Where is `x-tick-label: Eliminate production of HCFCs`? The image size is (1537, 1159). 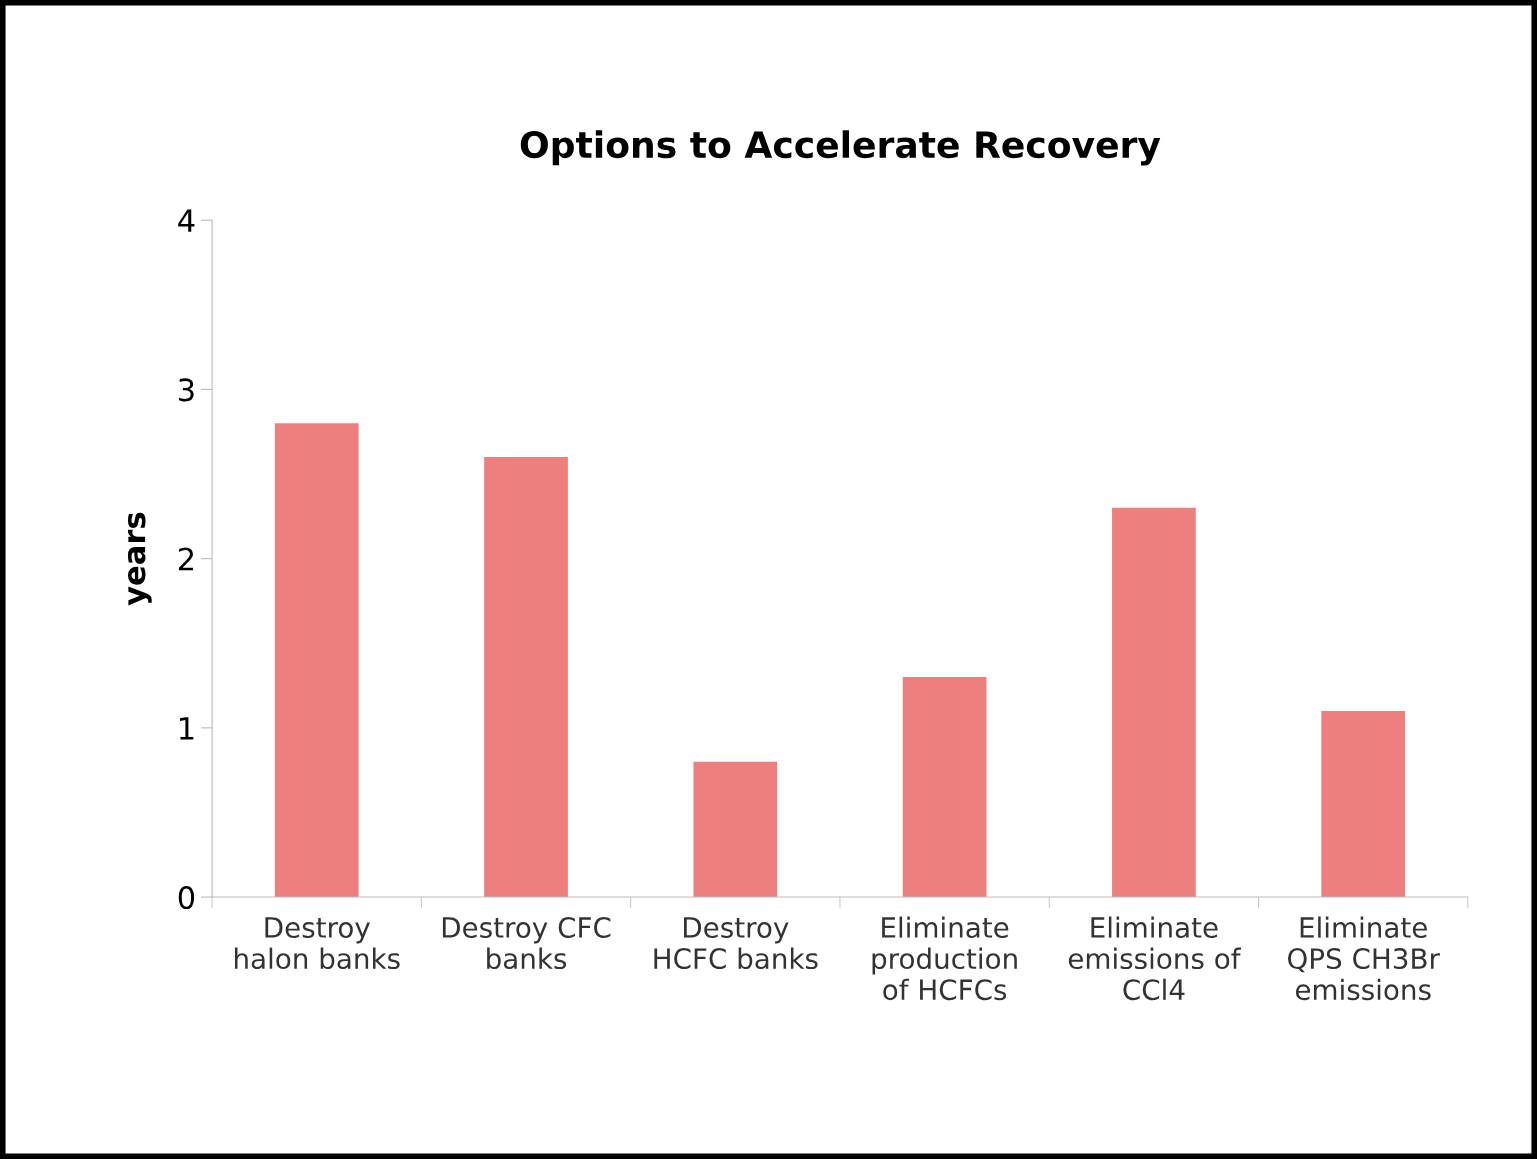
x-tick-label: Eliminate production of HCFCs is located at coordinates (944, 958).